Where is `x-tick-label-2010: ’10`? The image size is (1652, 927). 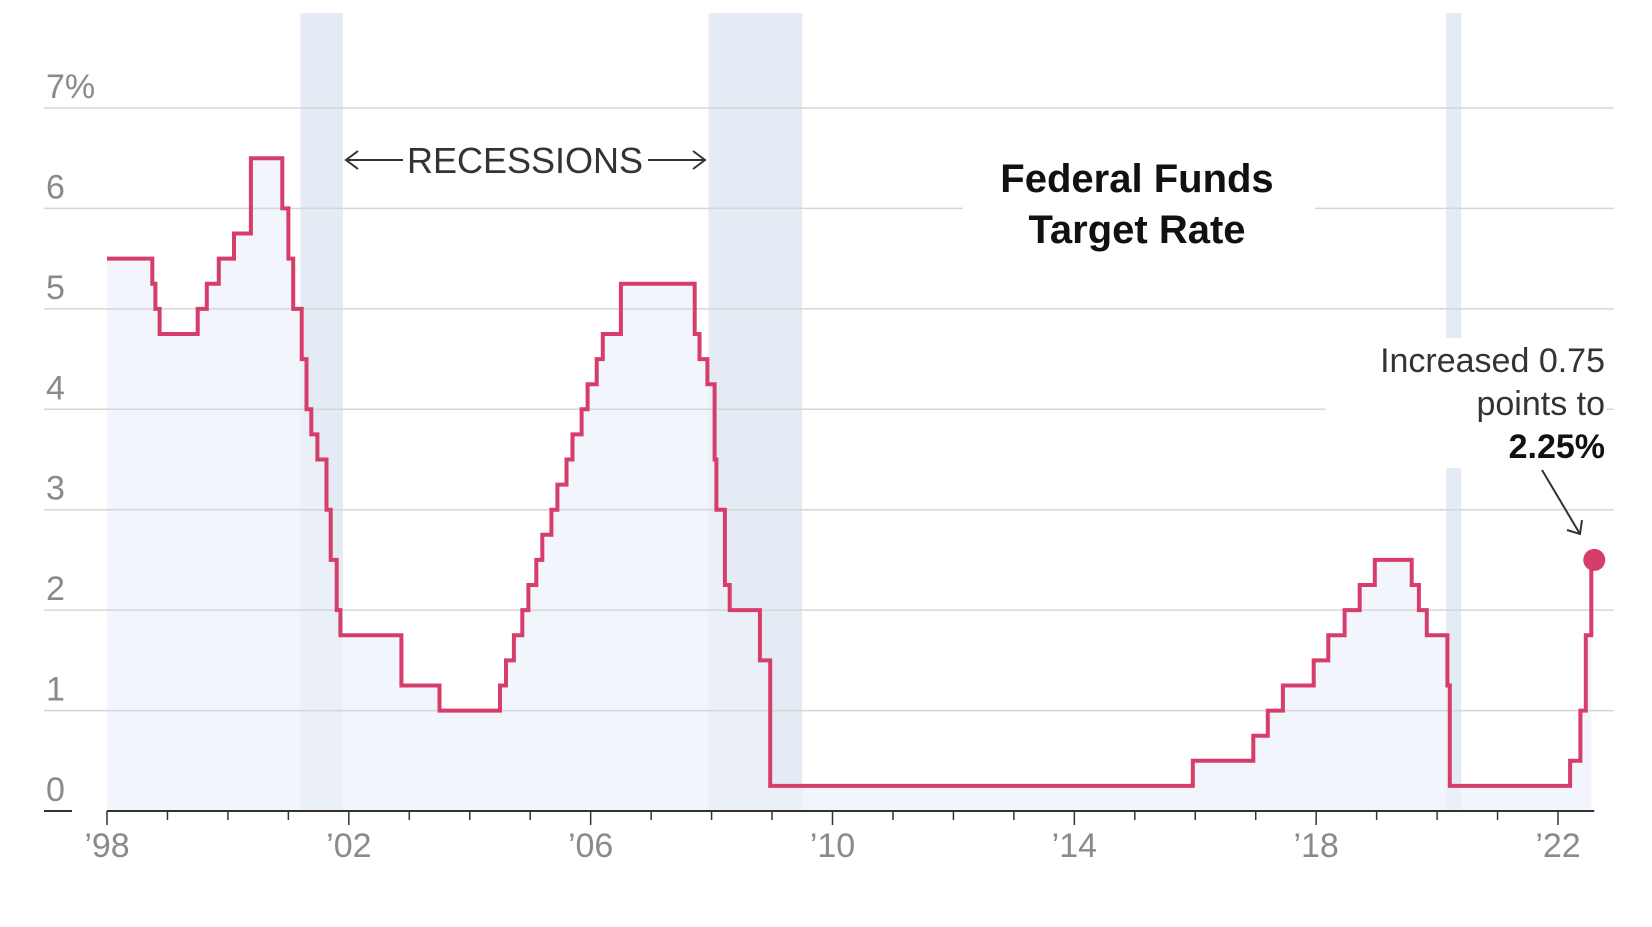
x-tick-label-2010: ’10 is located at coordinates (832, 846).